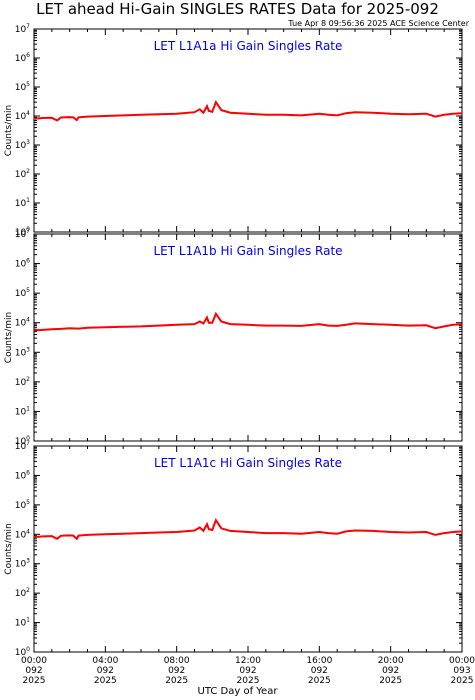 The image size is (475, 700). I want to click on x-axis-label: UTC Day of Year, so click(237, 691).